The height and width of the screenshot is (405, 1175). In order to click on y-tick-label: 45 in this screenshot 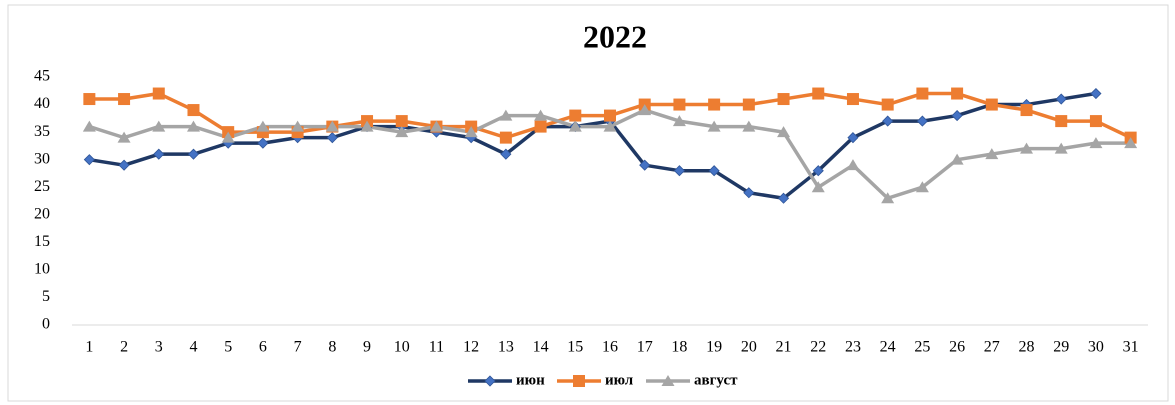, I will do `click(42, 76)`.